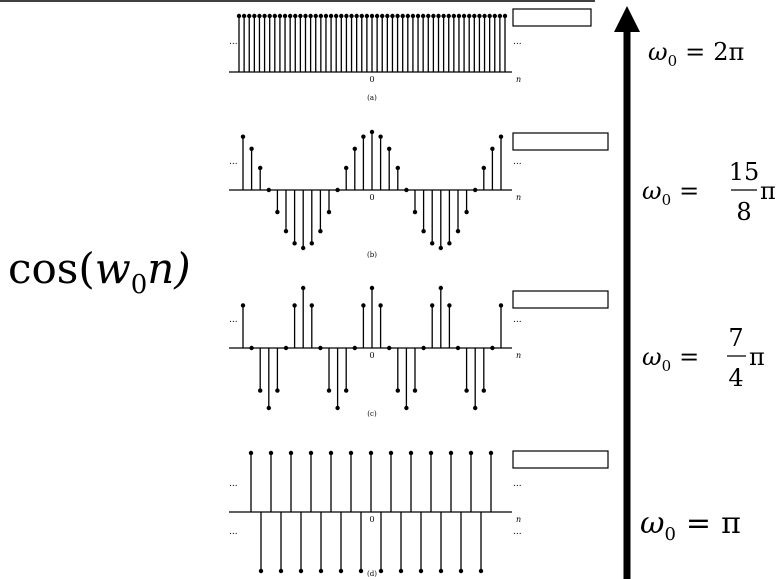 The image size is (783, 579). What do you see at coordinates (375, 351) in the screenshot?
I see `stem-panel-c: ... ... 0 n (c)` at bounding box center [375, 351].